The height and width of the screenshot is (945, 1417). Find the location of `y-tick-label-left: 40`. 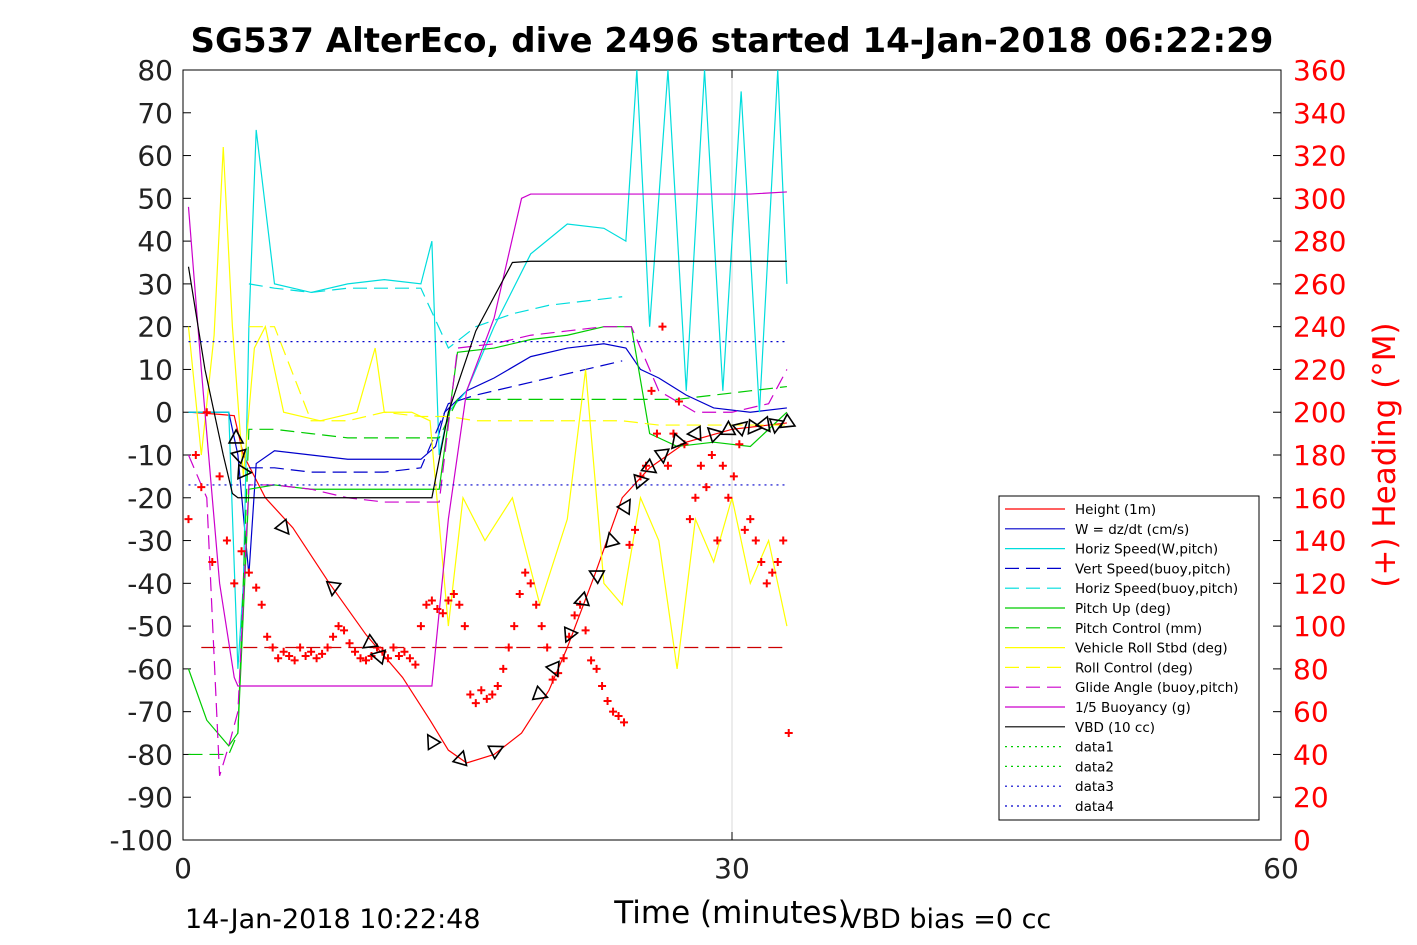

y-tick-label-left: 40 is located at coordinates (155, 241).